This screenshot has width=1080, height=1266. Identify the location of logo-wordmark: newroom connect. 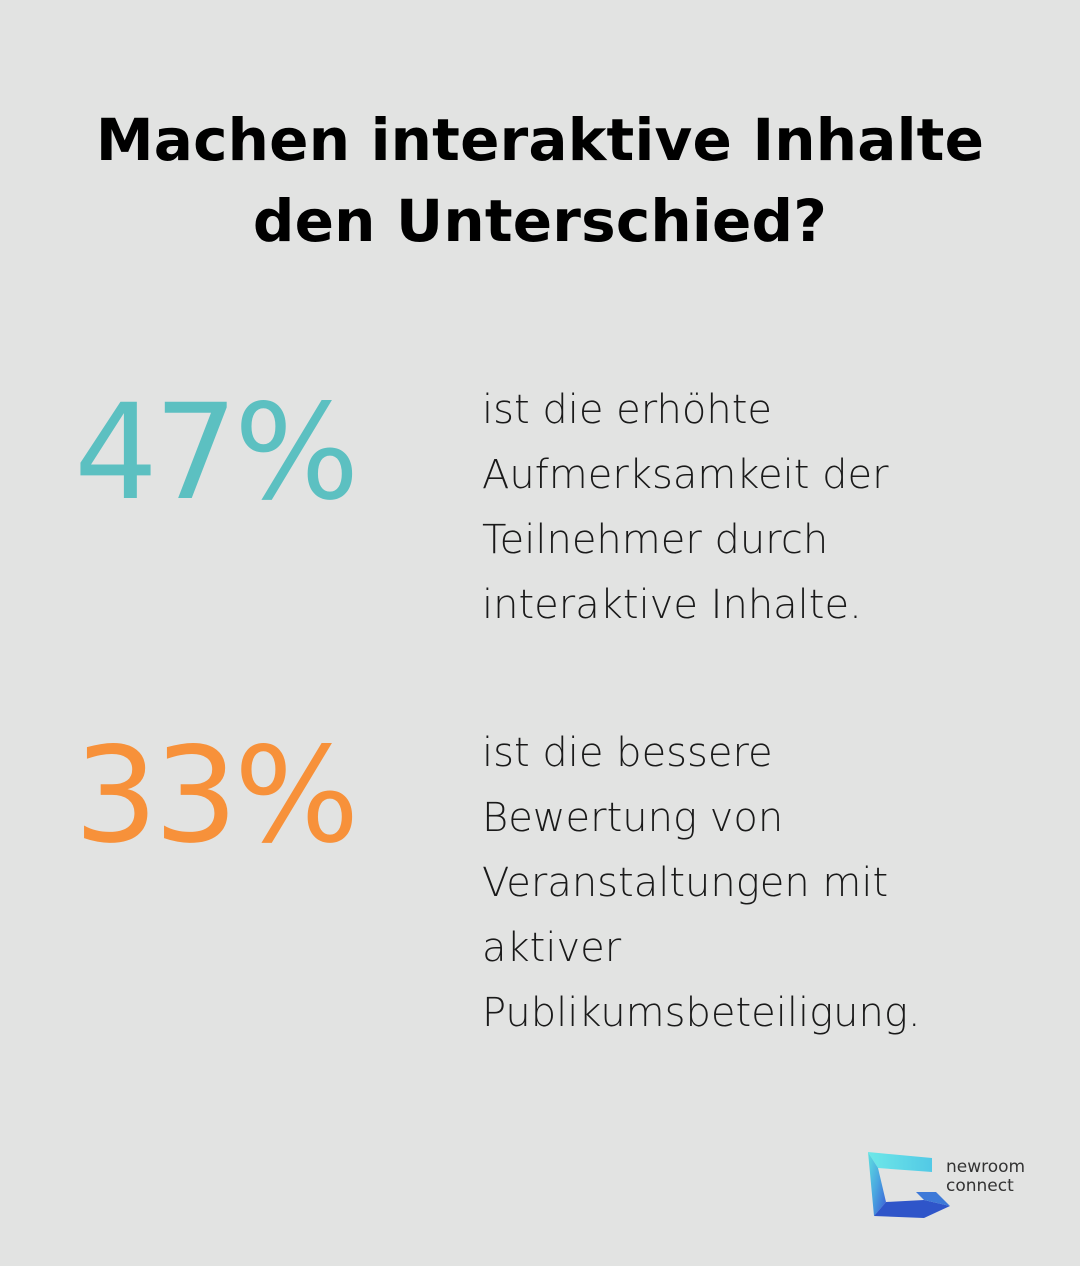
(985, 1177).